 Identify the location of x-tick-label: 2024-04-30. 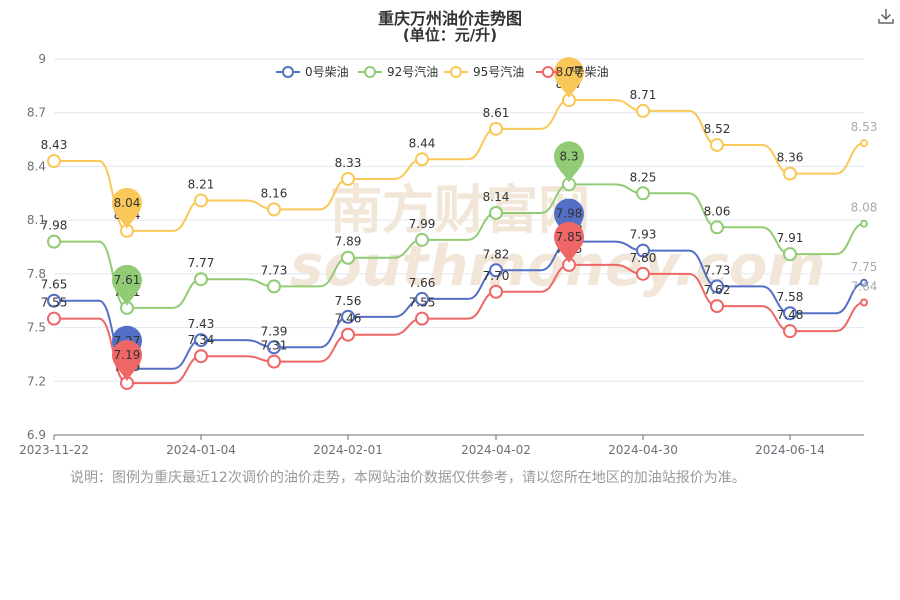
(643, 450).